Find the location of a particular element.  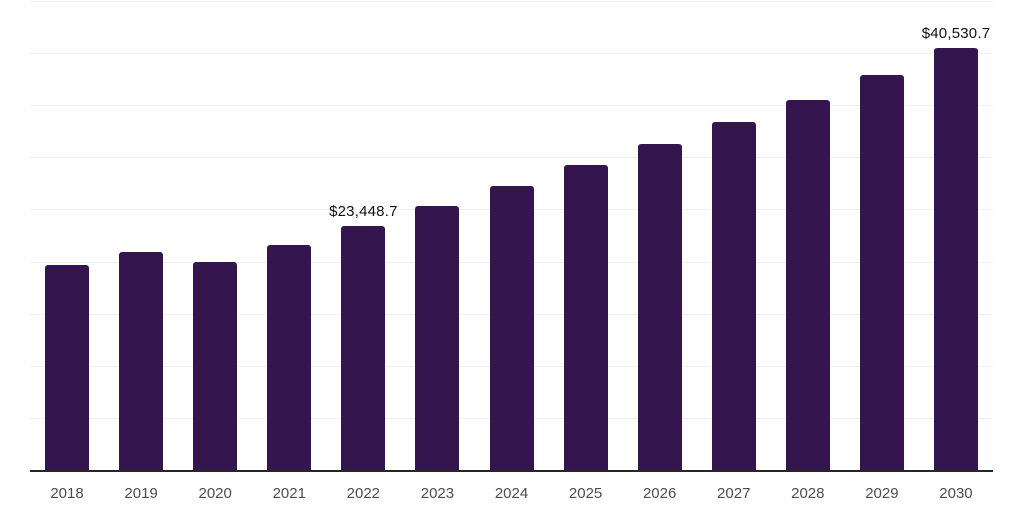

bar-2025 is located at coordinates (585, 317).